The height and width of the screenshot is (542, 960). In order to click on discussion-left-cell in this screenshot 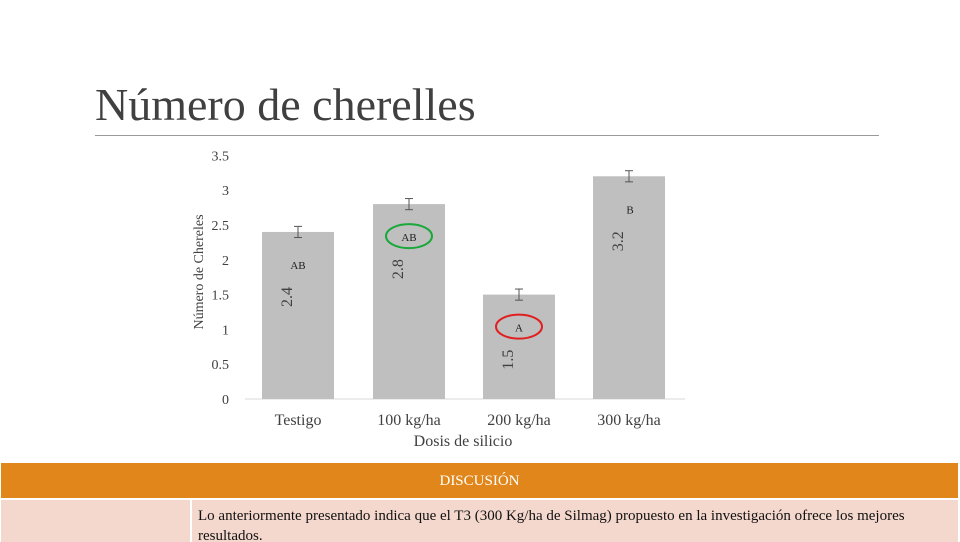, I will do `click(95, 521)`.